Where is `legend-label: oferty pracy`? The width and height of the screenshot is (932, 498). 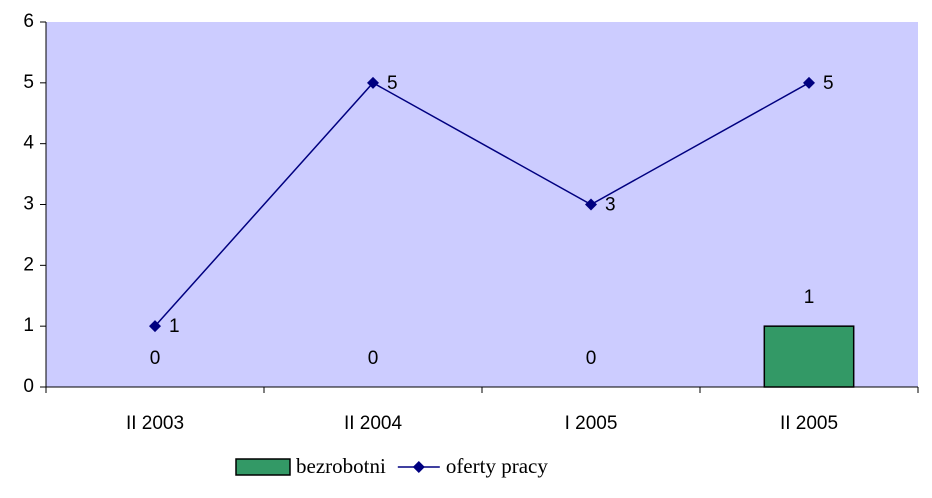
legend-label: oferty pracy is located at coordinates (497, 466).